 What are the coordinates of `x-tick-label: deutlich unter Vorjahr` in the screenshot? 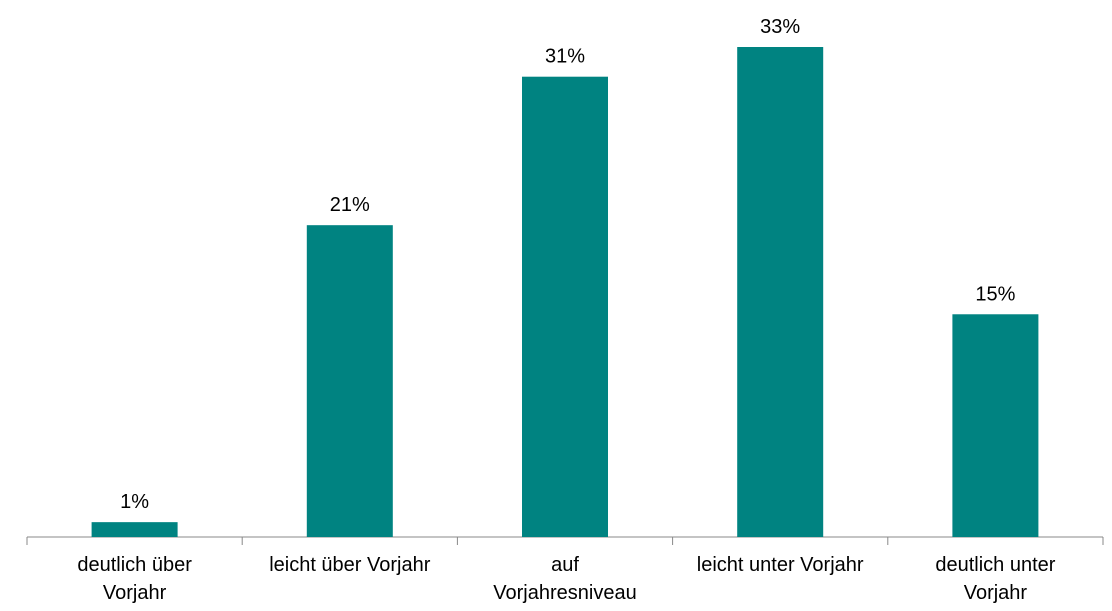 It's located at (995, 579).